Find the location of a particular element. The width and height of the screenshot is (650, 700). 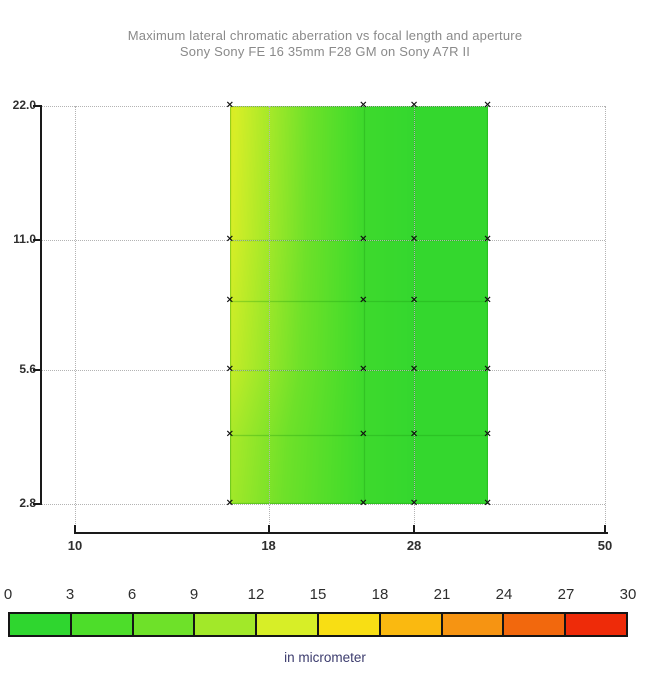

colorbar-tick-label: 3 is located at coordinates (70, 594).